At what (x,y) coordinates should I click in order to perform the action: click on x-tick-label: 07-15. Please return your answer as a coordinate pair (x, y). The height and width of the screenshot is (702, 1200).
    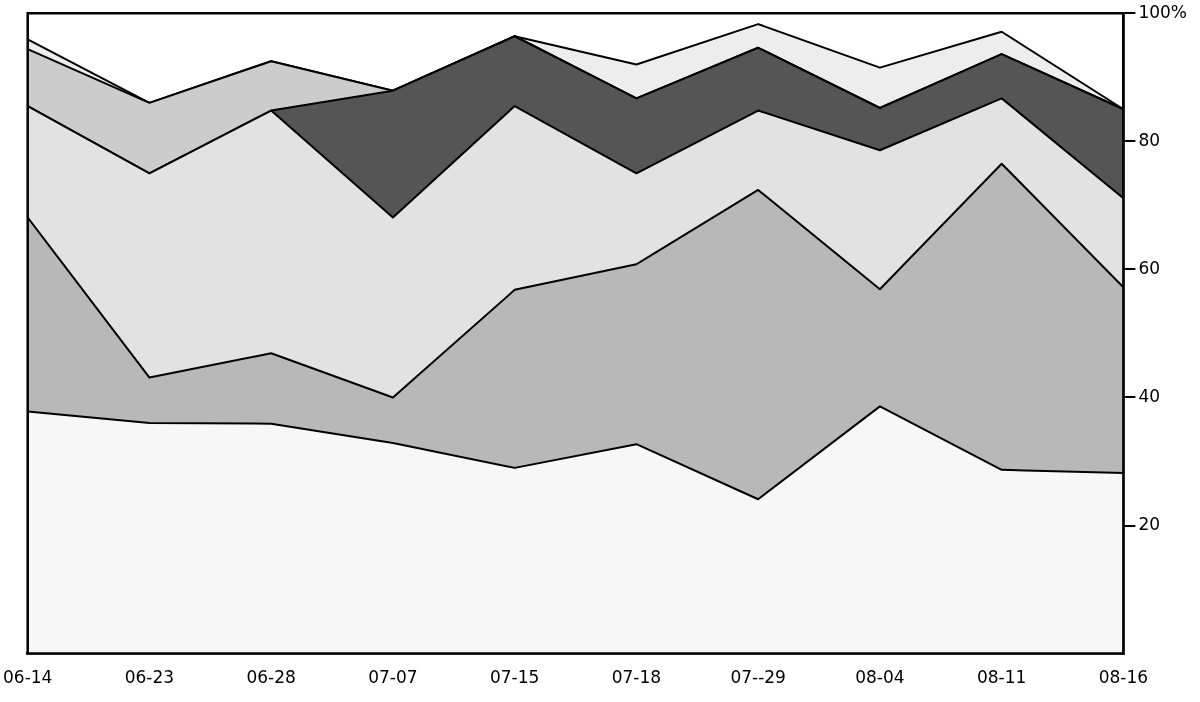
    Looking at the image, I should click on (514, 677).